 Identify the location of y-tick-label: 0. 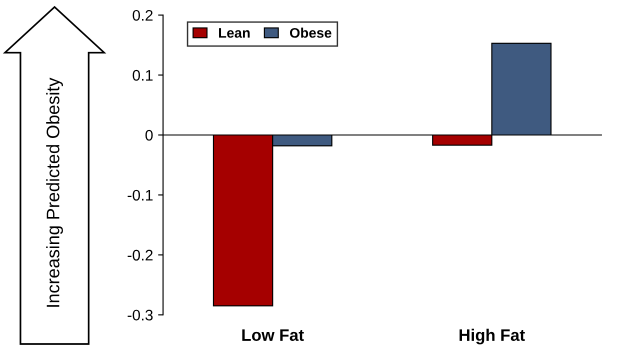
(149, 135).